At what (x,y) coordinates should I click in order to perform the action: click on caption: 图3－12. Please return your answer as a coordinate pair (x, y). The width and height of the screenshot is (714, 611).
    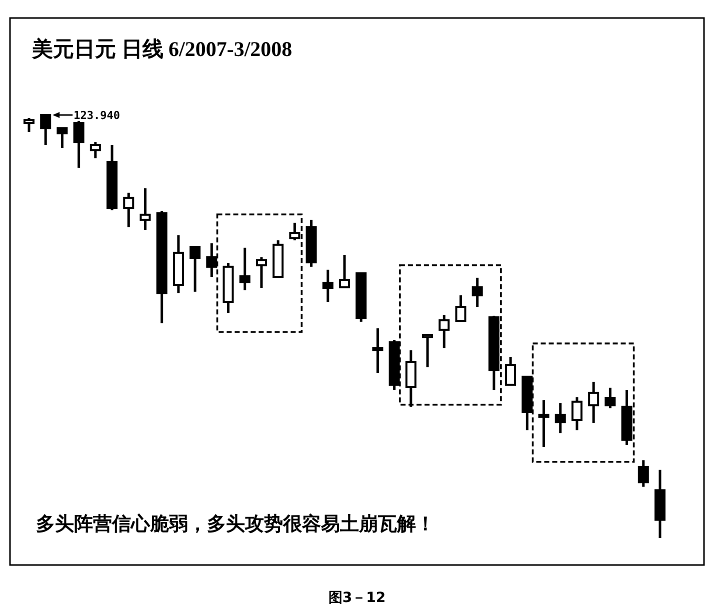
    Looking at the image, I should click on (357, 598).